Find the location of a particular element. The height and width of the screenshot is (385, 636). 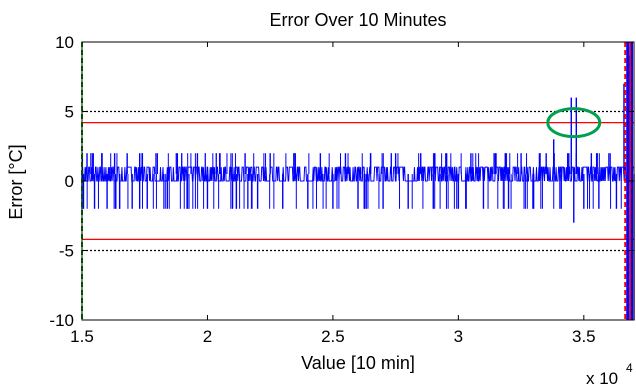

x-scale-note: x 10 is located at coordinates (602, 377).